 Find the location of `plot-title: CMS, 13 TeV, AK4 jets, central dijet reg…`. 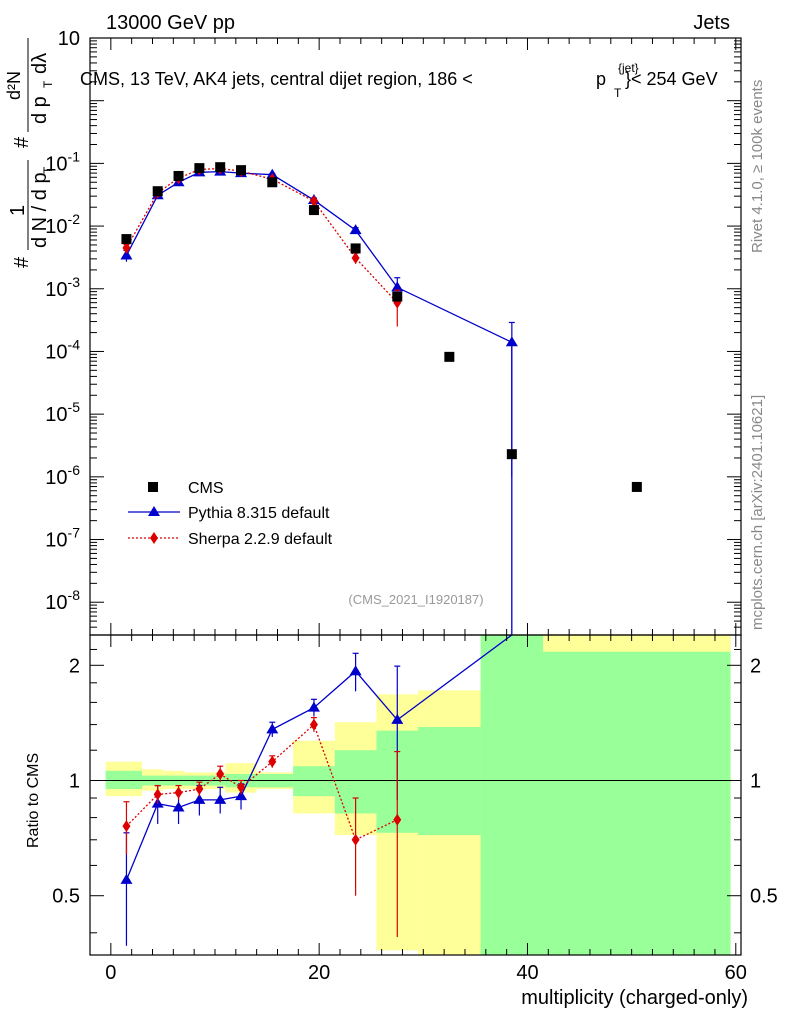

plot-title: CMS, 13 TeV, AK4 jets, central dijet reg… is located at coordinates (276, 79).